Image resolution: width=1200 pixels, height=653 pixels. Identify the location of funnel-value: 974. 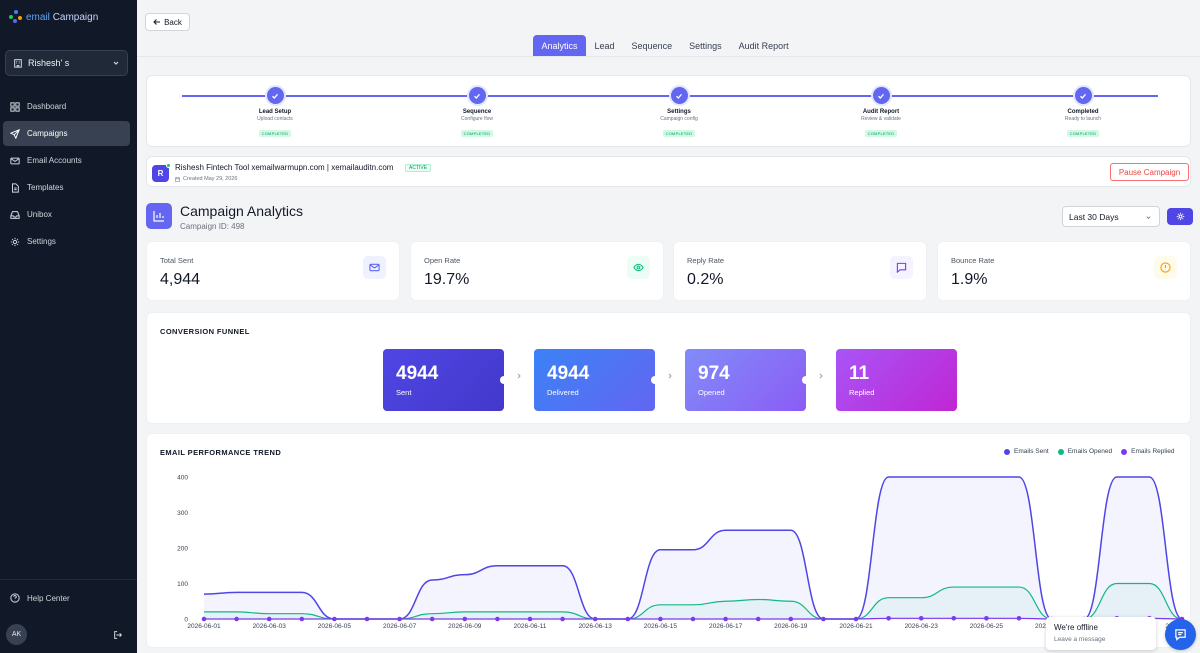
(714, 373).